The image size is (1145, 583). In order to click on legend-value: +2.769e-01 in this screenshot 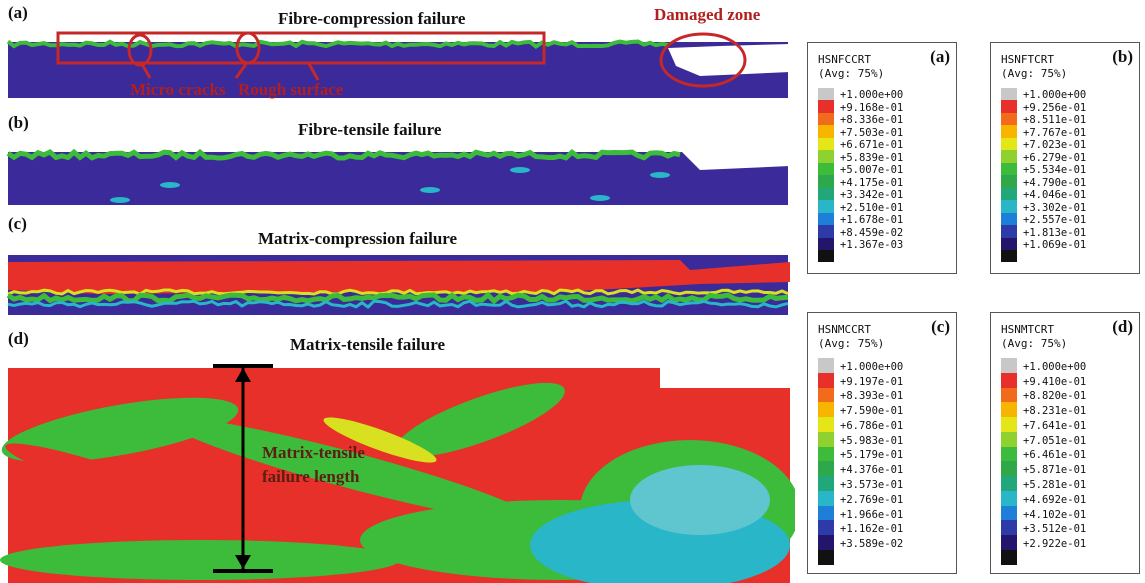, I will do `click(872, 499)`.